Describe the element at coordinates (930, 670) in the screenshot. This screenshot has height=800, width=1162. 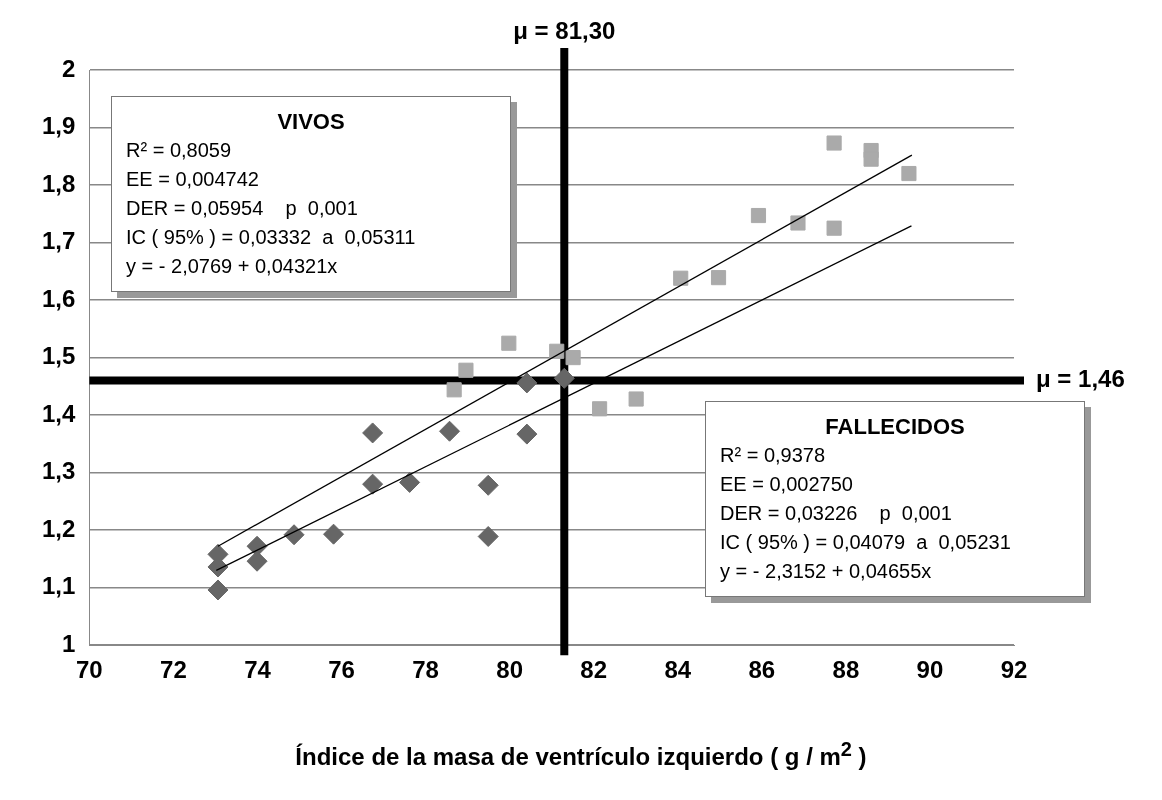
I see `x-tick-label: 90` at that location.